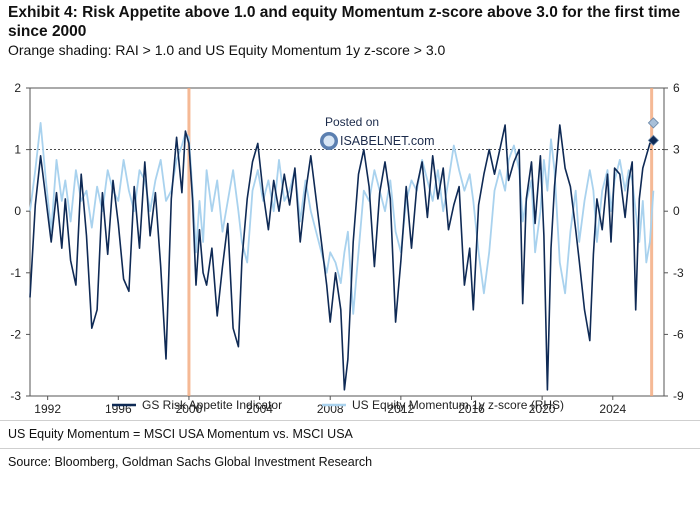 This screenshot has height=517, width=700. What do you see at coordinates (15, 396) in the screenshot?
I see `left-tick-label: -3` at bounding box center [15, 396].